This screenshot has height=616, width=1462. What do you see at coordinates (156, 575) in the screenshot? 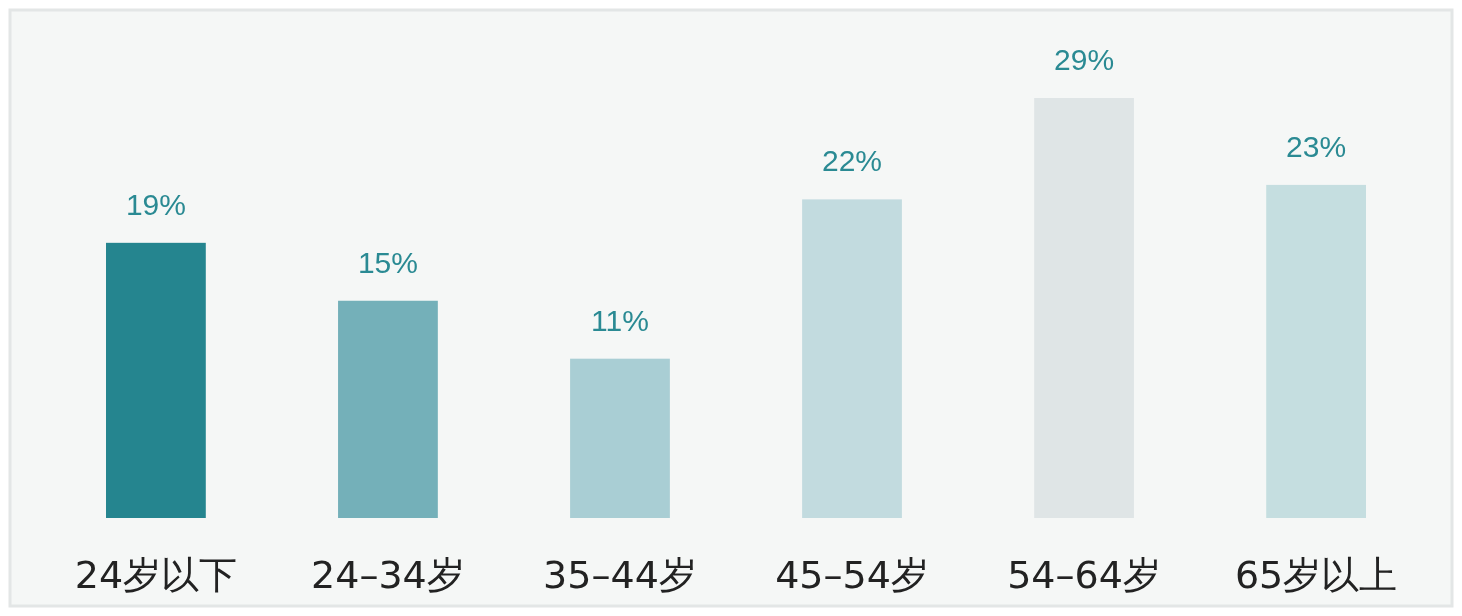
I see `x-tick-label: 24岁以下` at bounding box center [156, 575].